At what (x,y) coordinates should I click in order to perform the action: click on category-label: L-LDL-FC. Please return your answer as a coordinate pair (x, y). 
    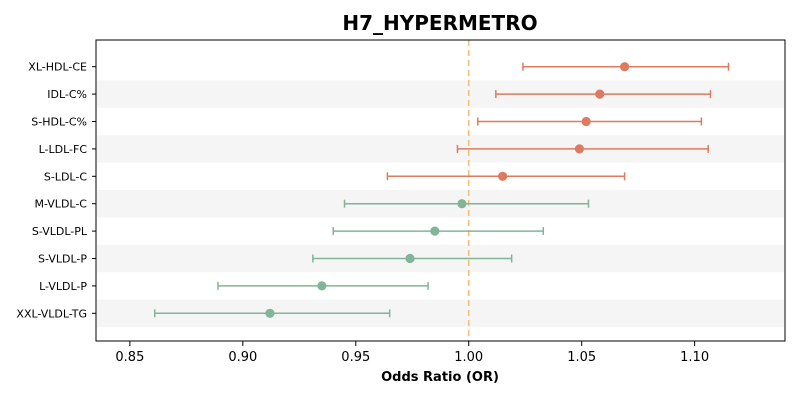
    Looking at the image, I should click on (63, 149).